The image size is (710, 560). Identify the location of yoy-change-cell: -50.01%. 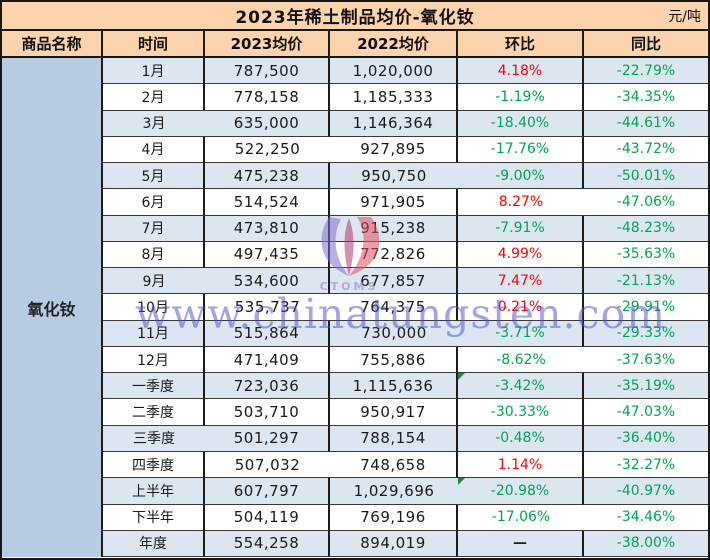
(646, 176).